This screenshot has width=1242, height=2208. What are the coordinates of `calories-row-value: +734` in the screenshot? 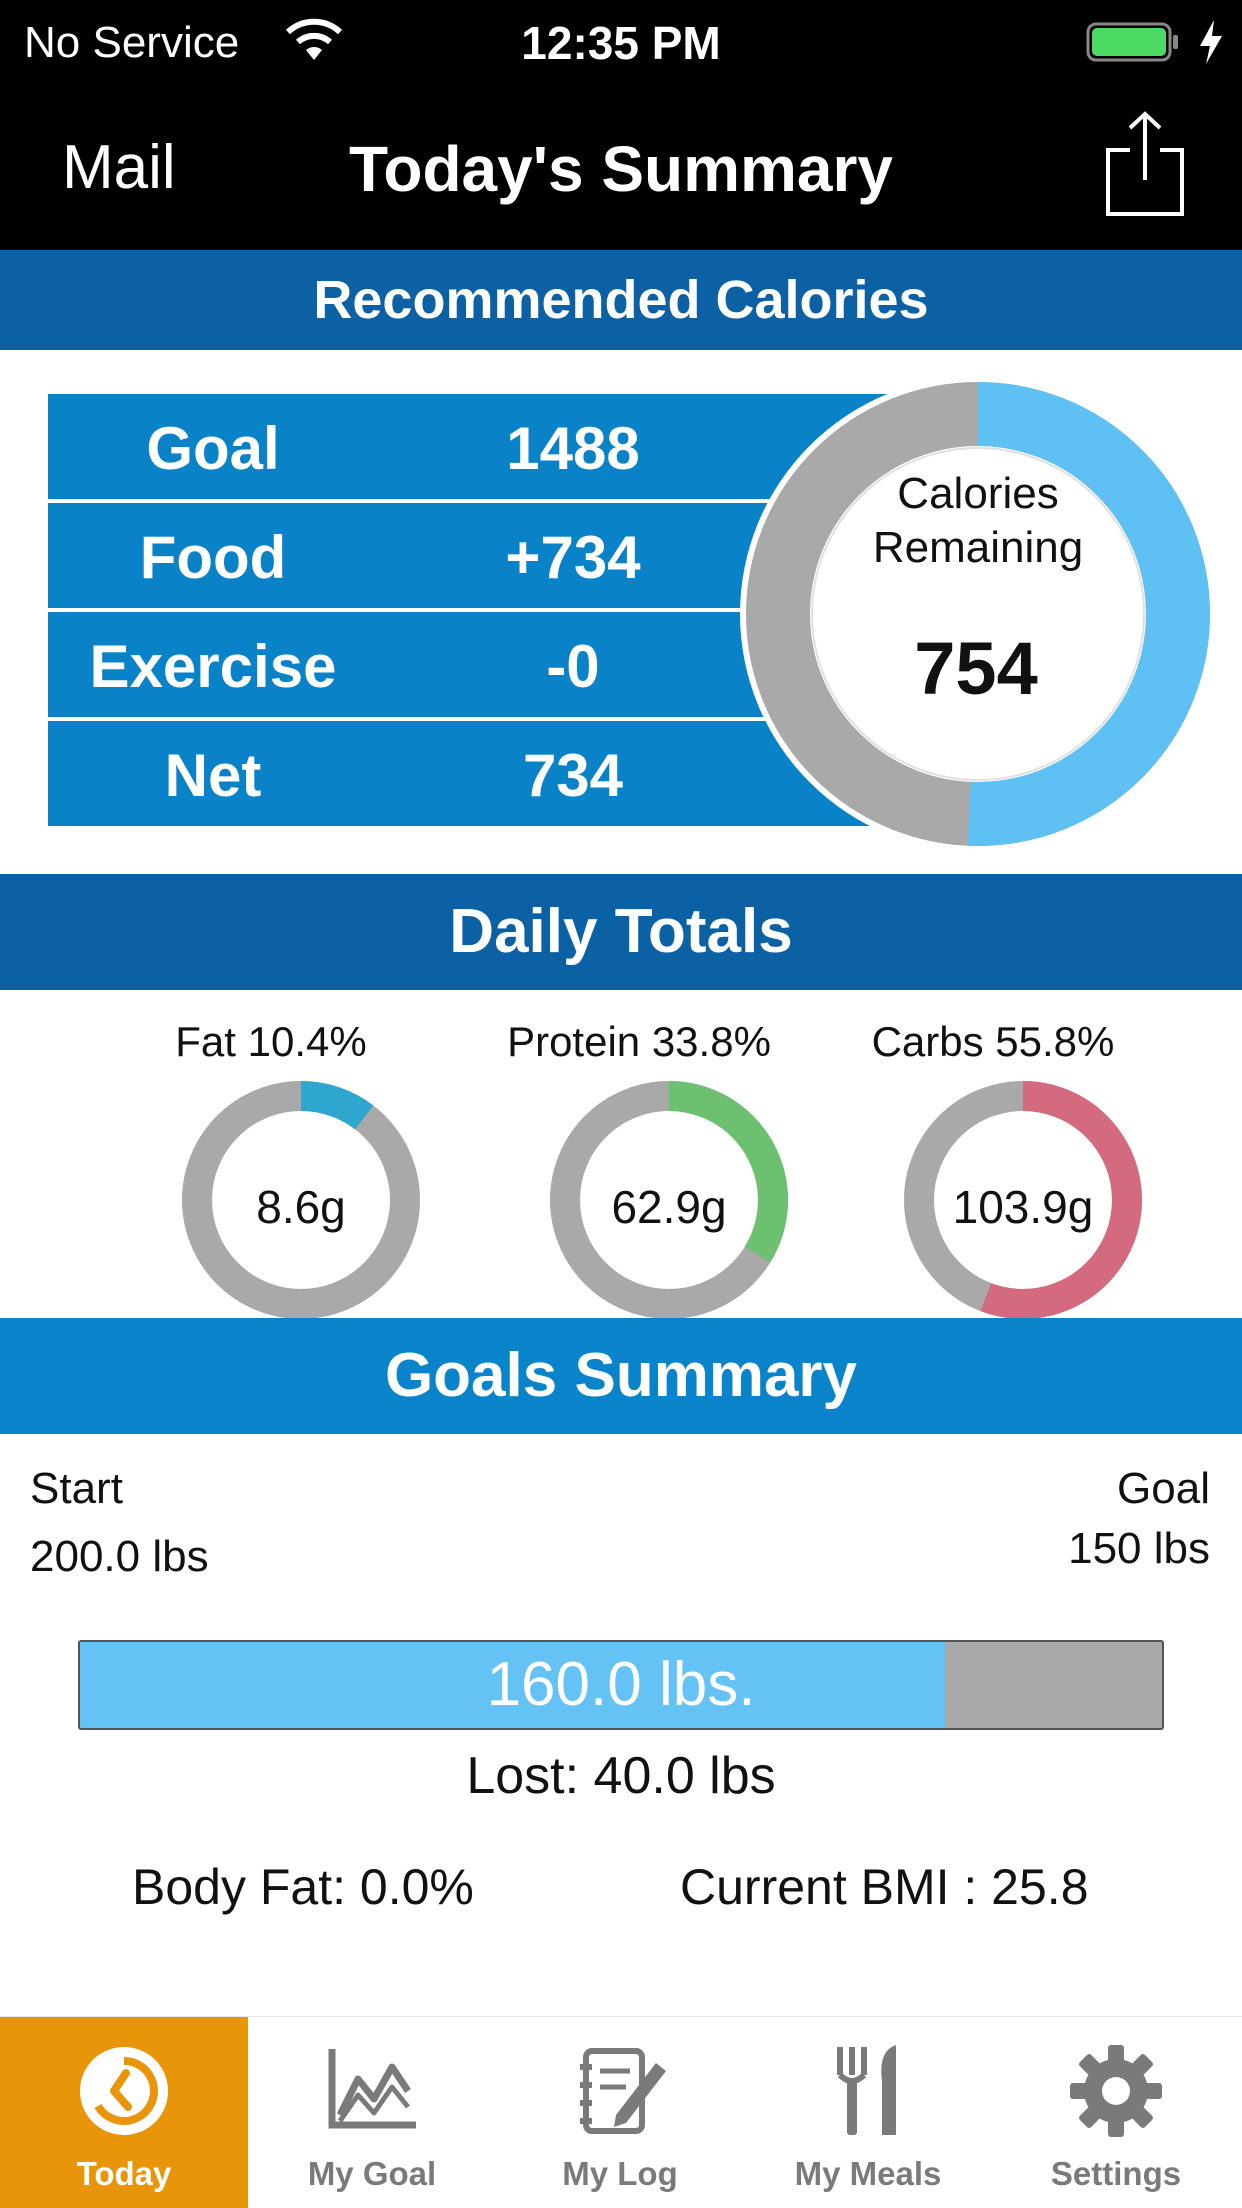 It's located at (573, 557).